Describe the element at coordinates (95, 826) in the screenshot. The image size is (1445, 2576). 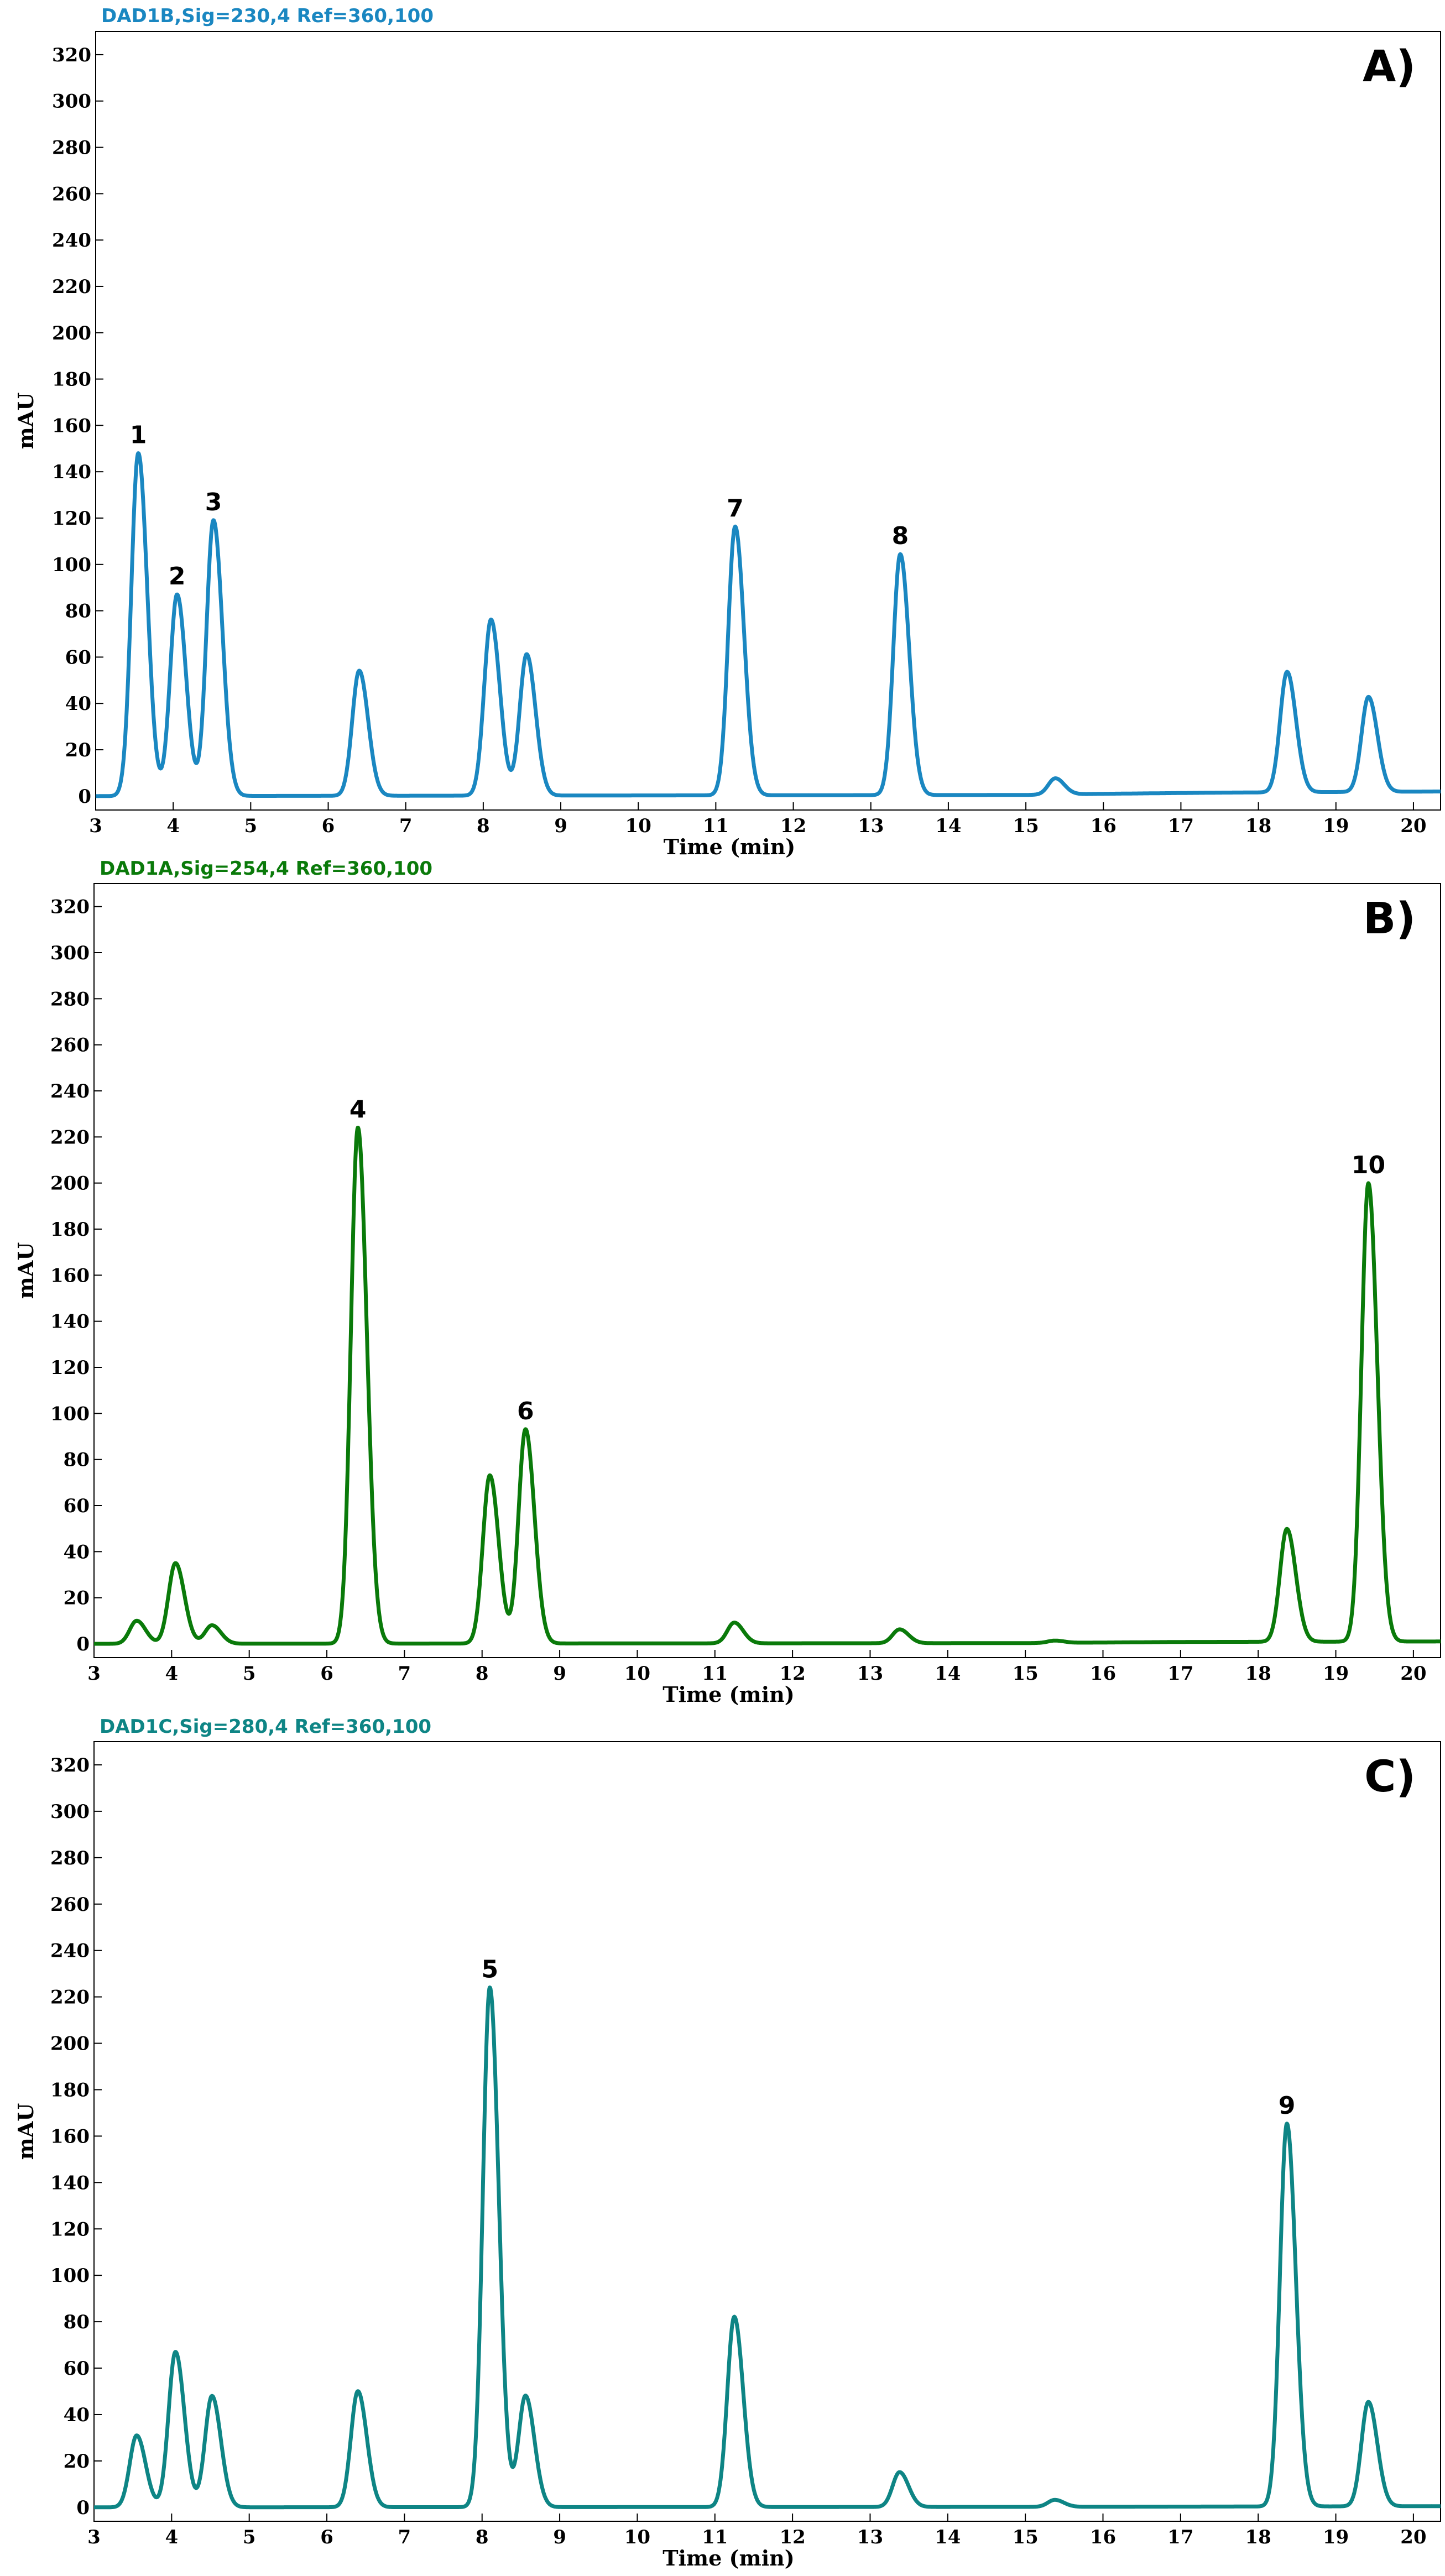
I see `x-tick-label: 3` at that location.